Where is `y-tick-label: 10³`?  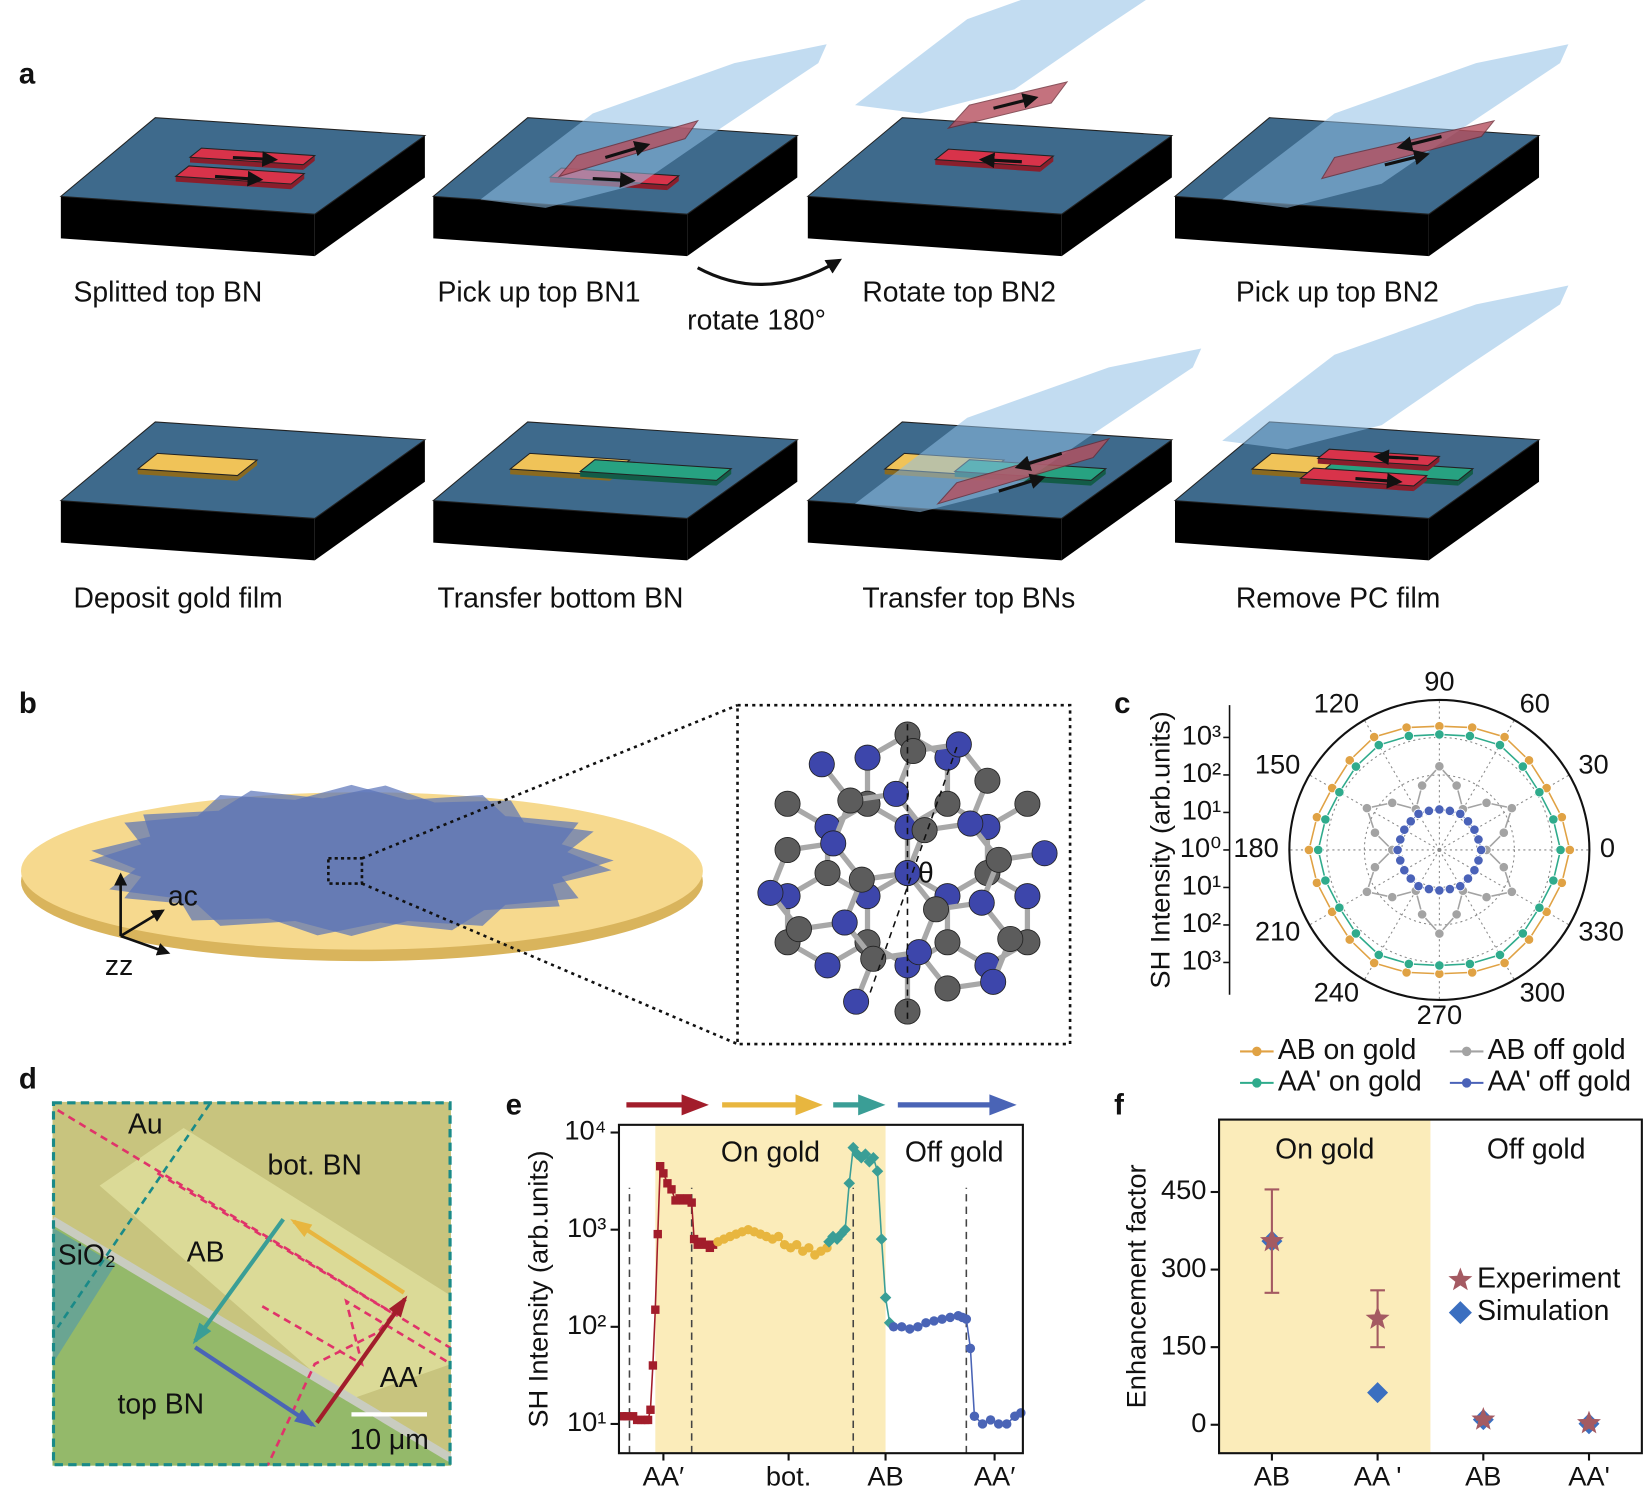 y-tick-label: 10³ is located at coordinates (586, 1227).